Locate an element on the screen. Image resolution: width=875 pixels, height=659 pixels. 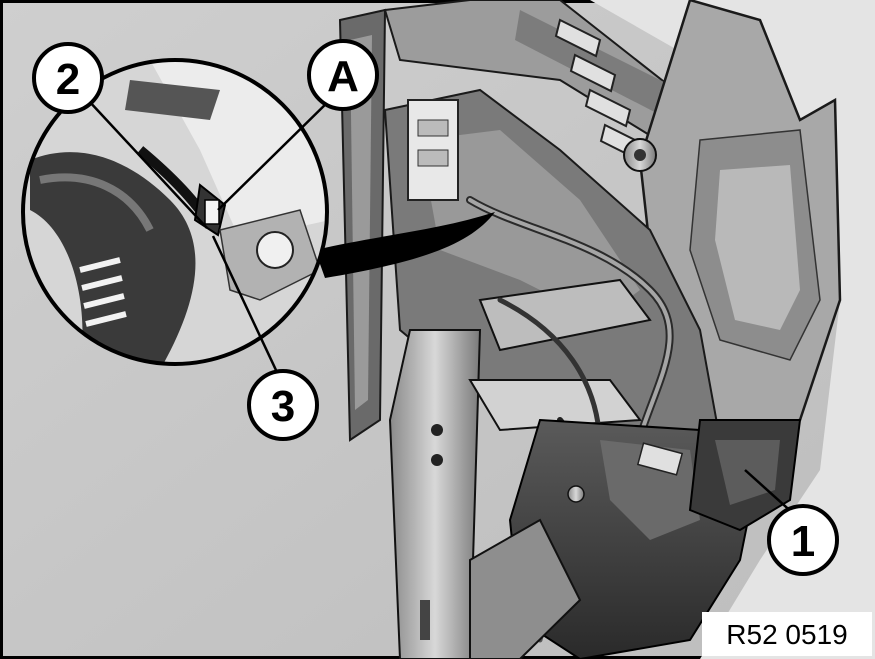
leader-line-a is located at coordinates (276, 152).